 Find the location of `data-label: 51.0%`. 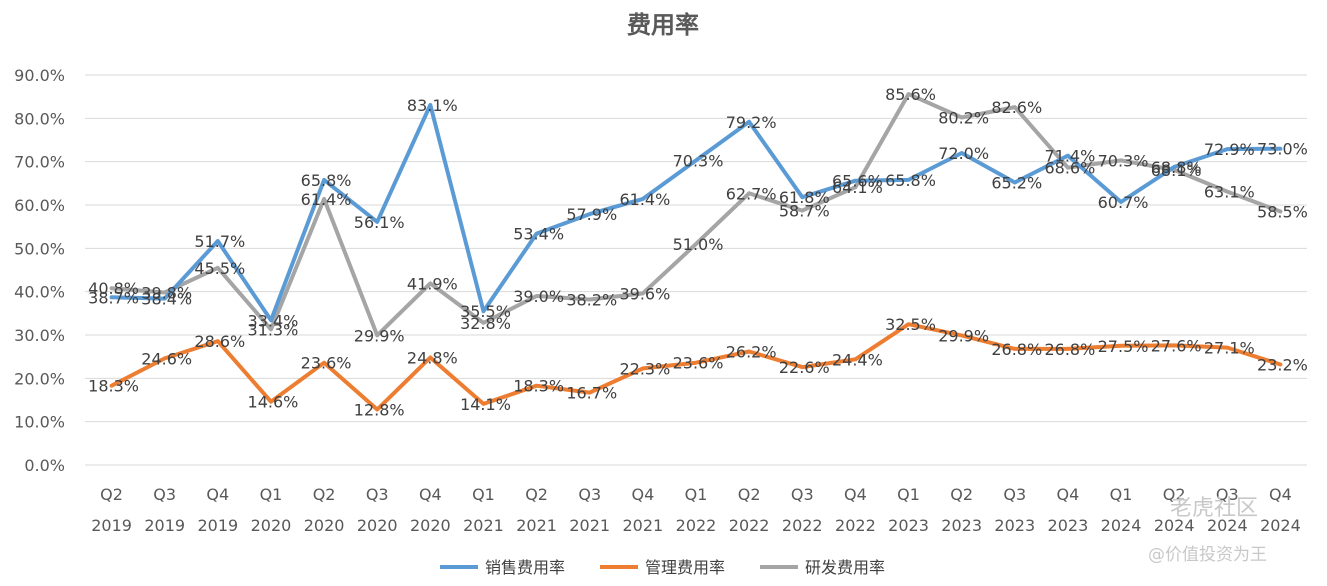

data-label: 51.0% is located at coordinates (698, 244).